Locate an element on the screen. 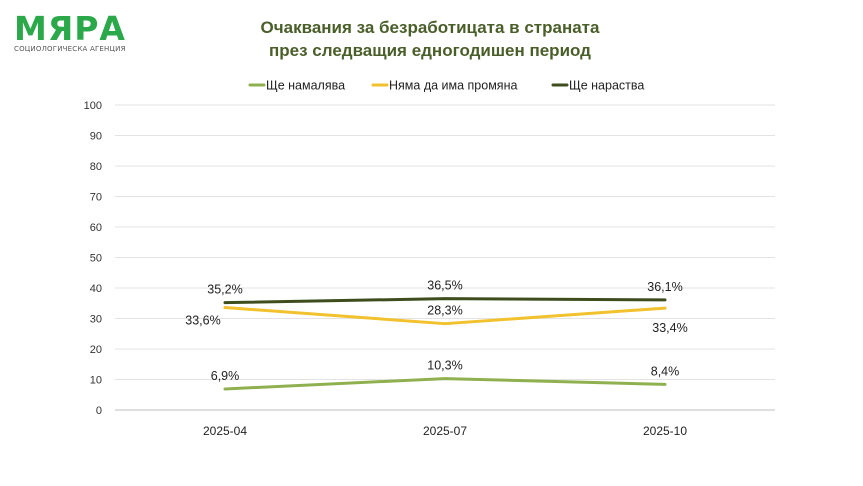 The image size is (863, 486). chart-title-line-2: през следващия едногодишен период is located at coordinates (430, 50).